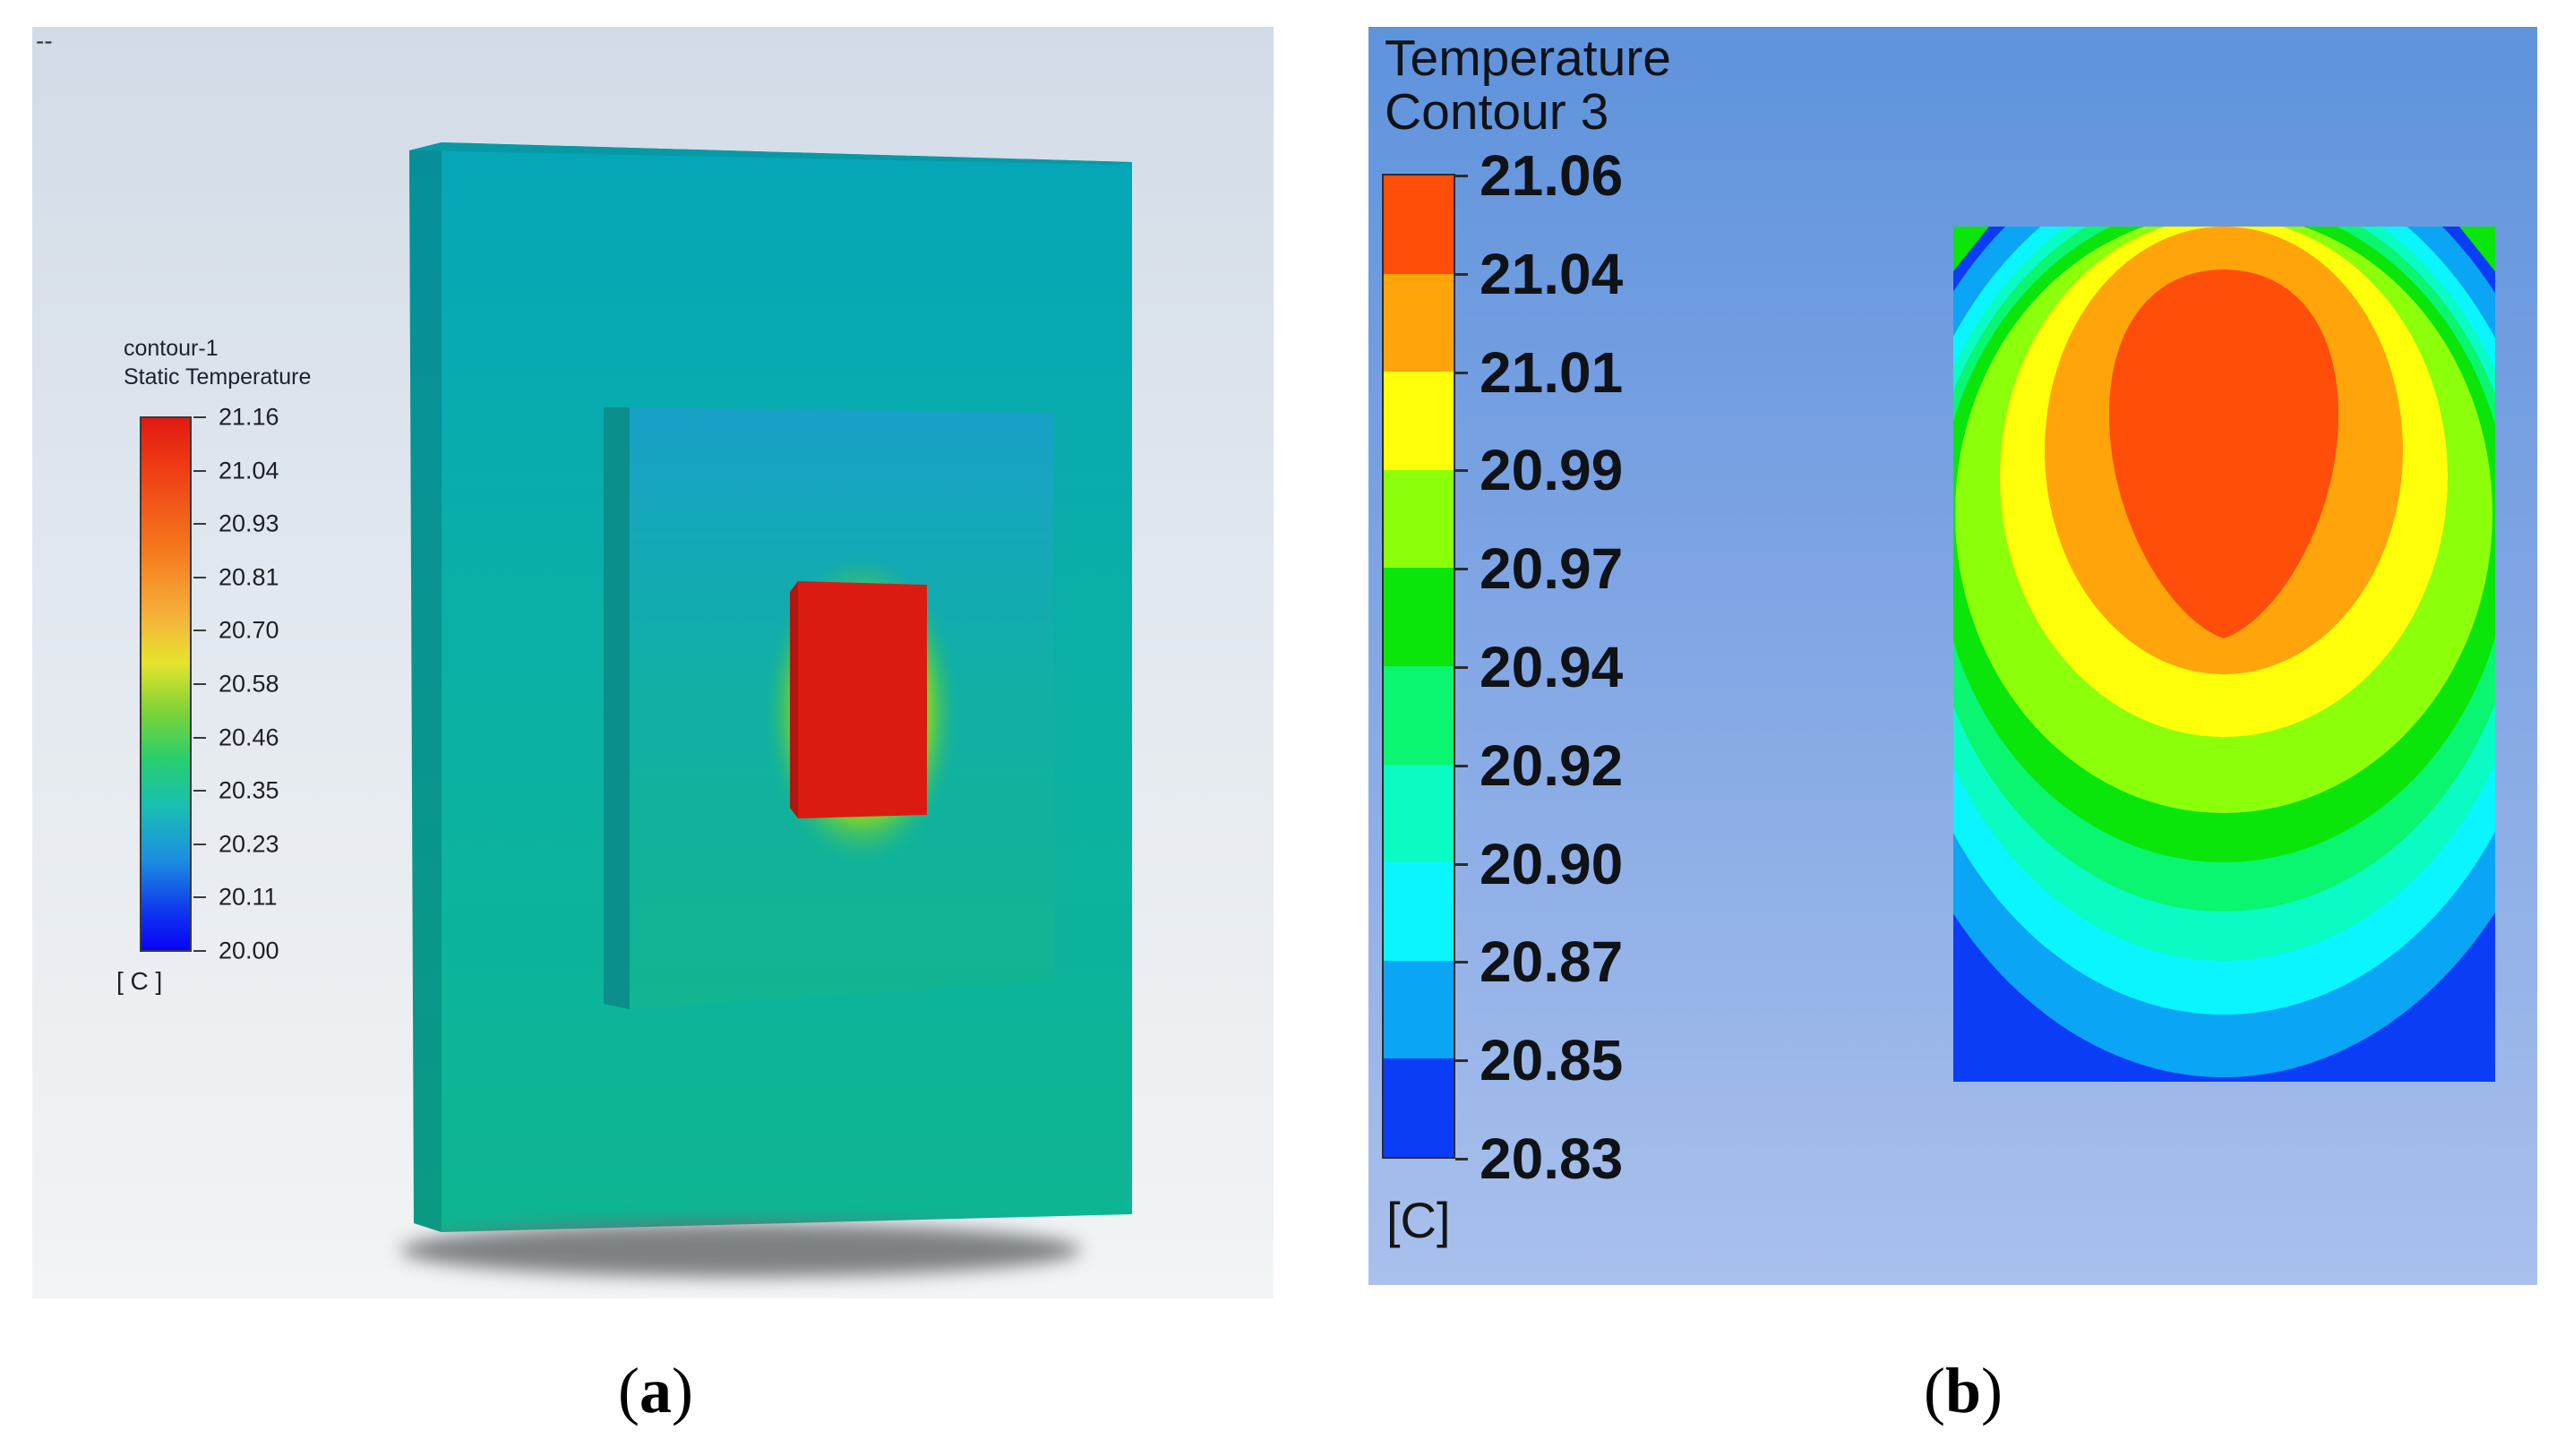 Image resolution: width=2565 pixels, height=1456 pixels. What do you see at coordinates (1552, 667) in the screenshot?
I see `colorbar-b-label: 20.94` at bounding box center [1552, 667].